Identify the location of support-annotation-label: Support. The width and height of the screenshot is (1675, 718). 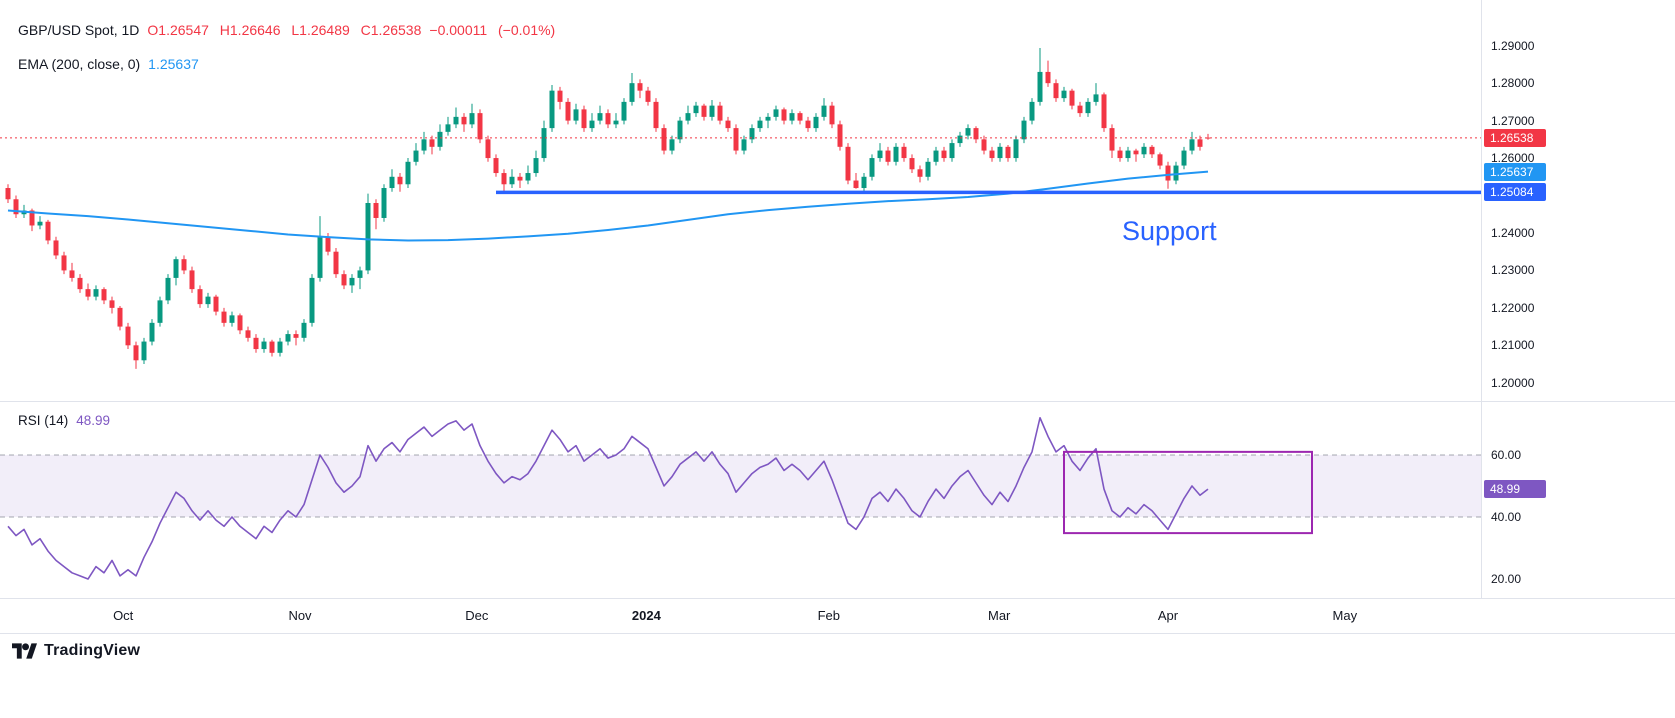
(1169, 231).